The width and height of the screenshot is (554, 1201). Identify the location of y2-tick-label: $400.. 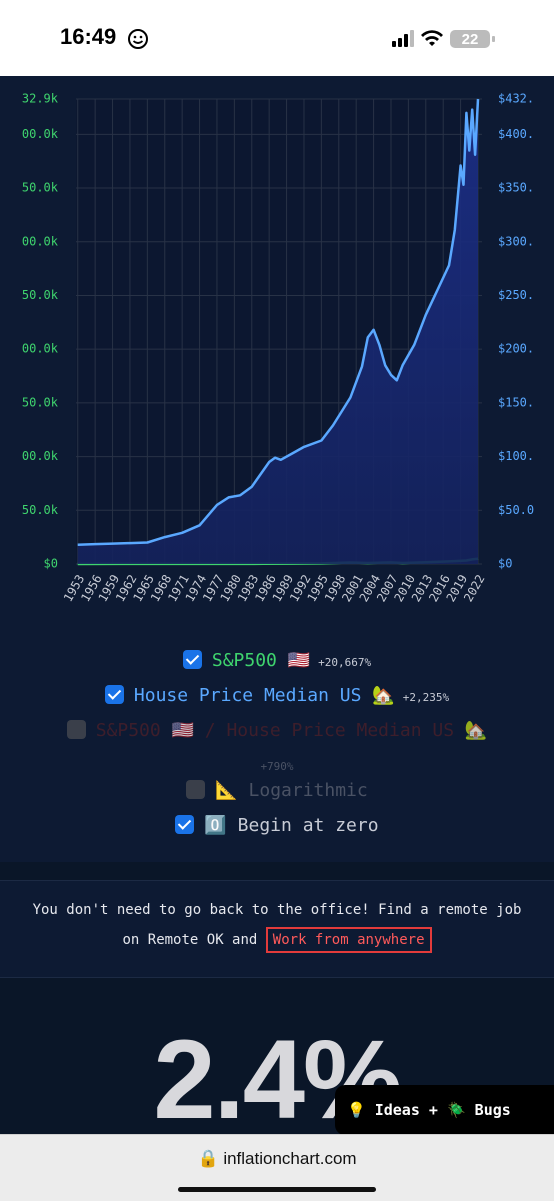
(516, 134).